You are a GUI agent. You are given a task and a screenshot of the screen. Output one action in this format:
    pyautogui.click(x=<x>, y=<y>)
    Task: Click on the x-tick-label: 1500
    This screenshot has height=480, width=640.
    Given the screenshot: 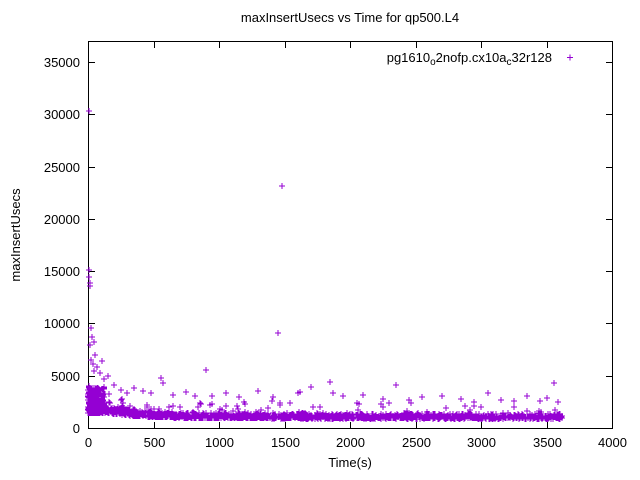 What is the action you would take?
    pyautogui.click(x=285, y=442)
    